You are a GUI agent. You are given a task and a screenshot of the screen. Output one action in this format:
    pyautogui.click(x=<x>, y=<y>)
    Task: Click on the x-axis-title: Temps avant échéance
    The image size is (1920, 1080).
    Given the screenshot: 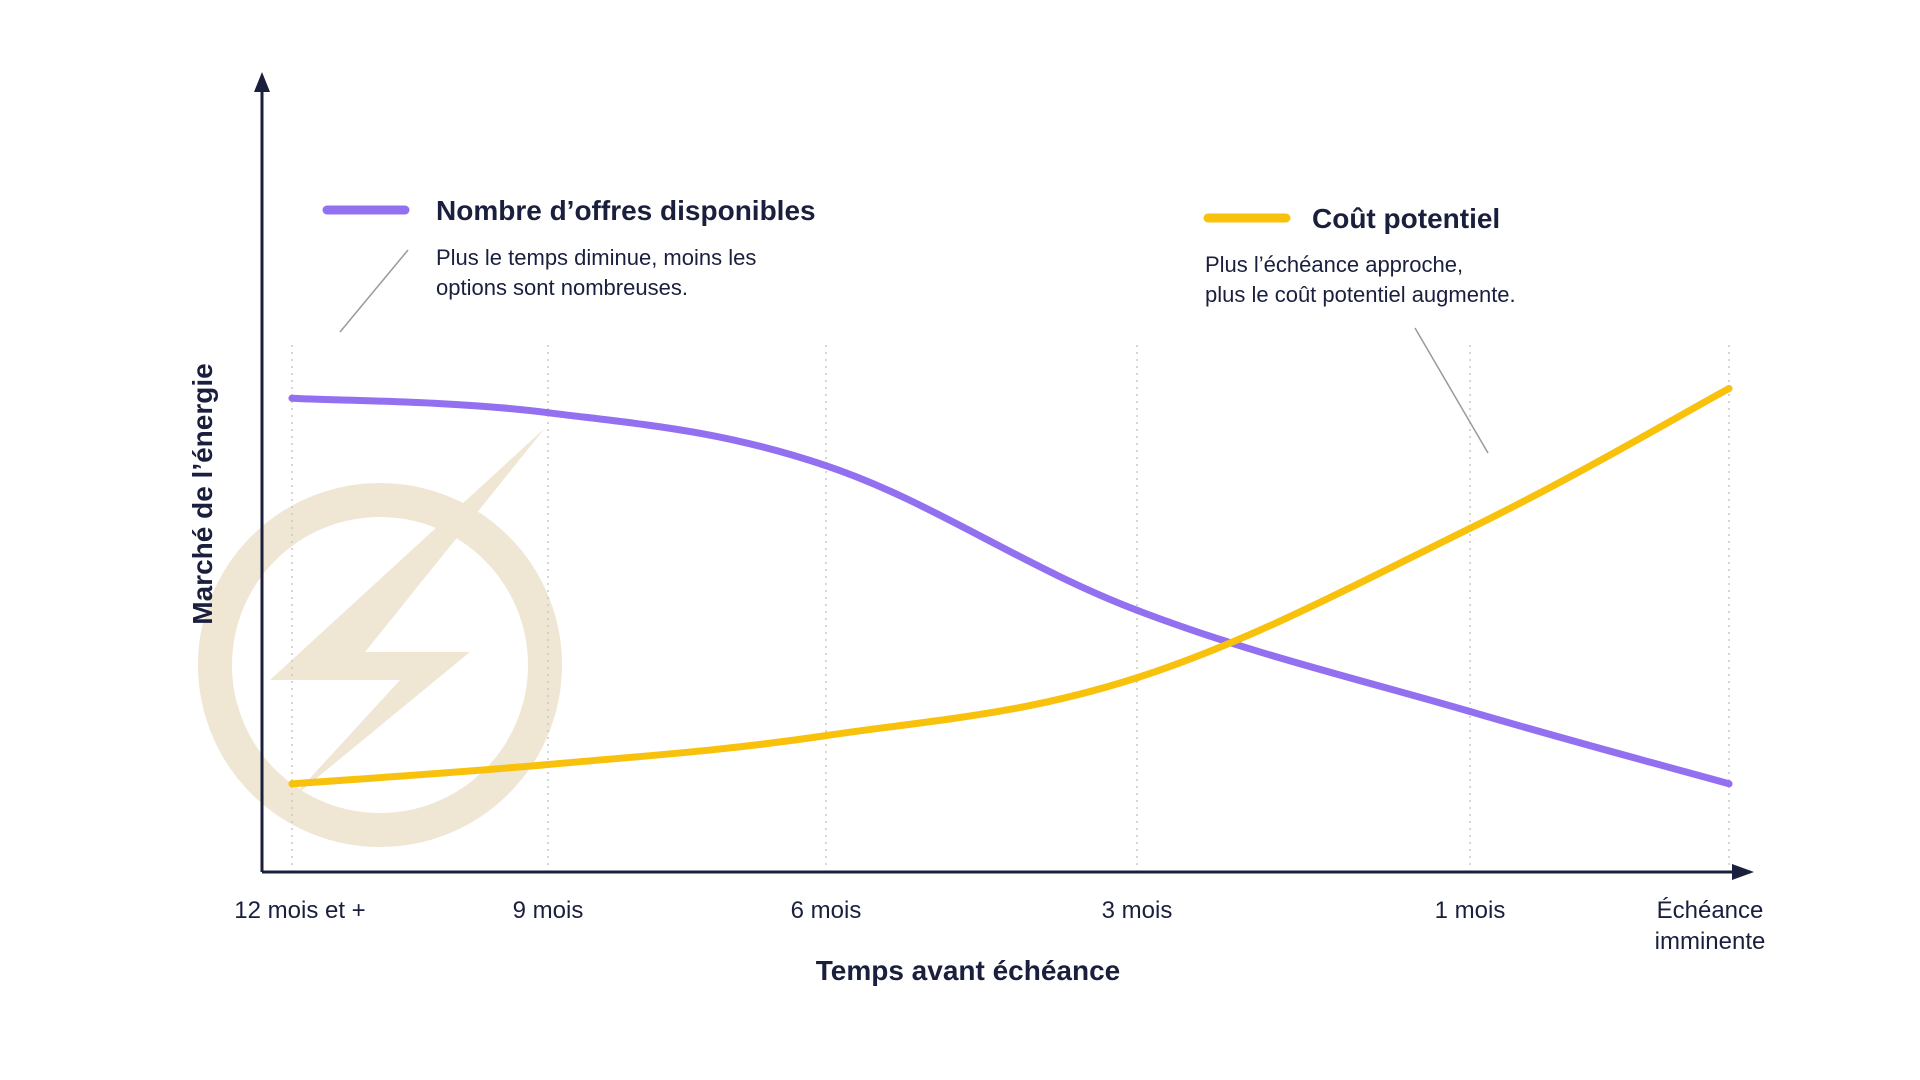 What is the action you would take?
    pyautogui.click(x=968, y=970)
    